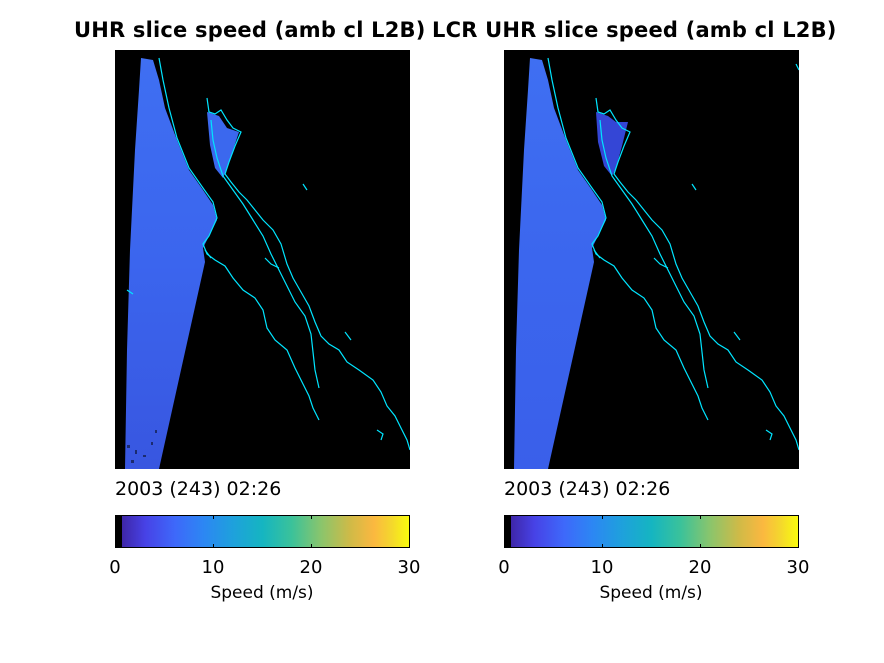 This screenshot has height=663, width=884. Describe the element at coordinates (262, 593) in the screenshot. I see `left-colorbar-label: Speed (m/s)` at that location.